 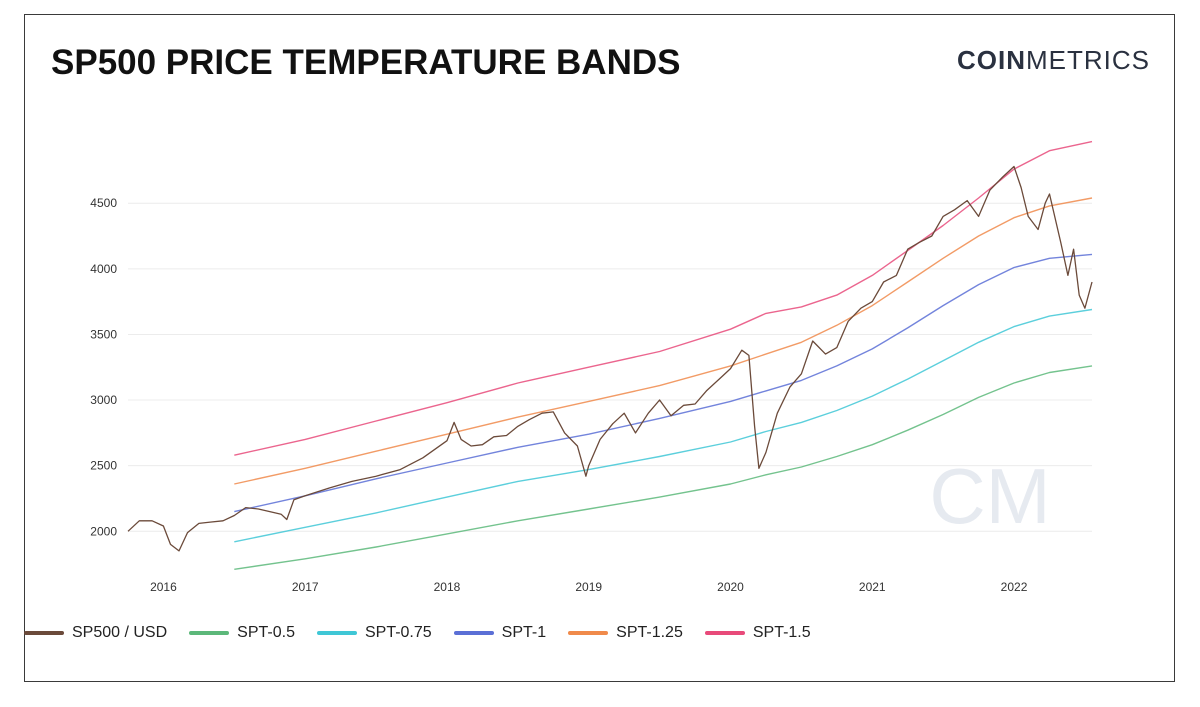 I want to click on legend-item: SPT-1.5, so click(x=757, y=633).